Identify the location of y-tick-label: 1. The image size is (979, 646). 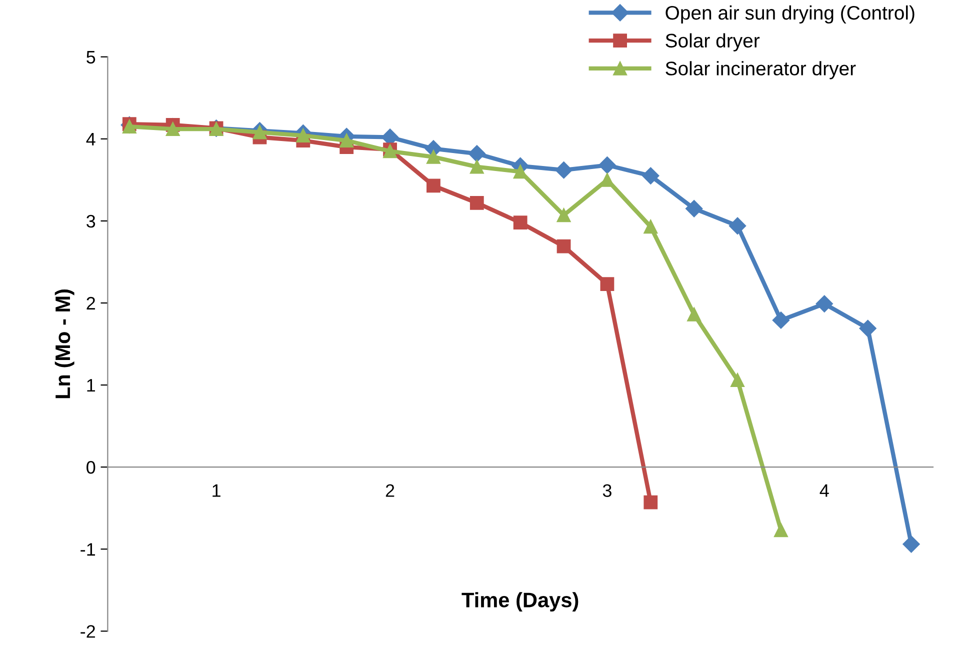
(91, 385).